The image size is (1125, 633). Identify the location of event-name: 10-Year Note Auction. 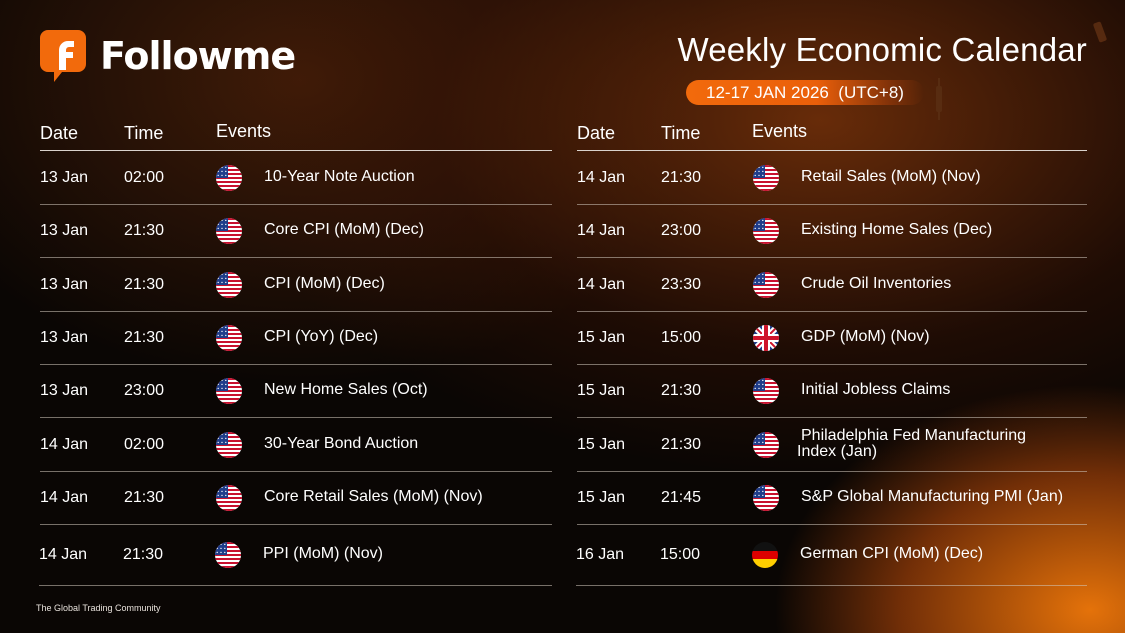
(339, 176).